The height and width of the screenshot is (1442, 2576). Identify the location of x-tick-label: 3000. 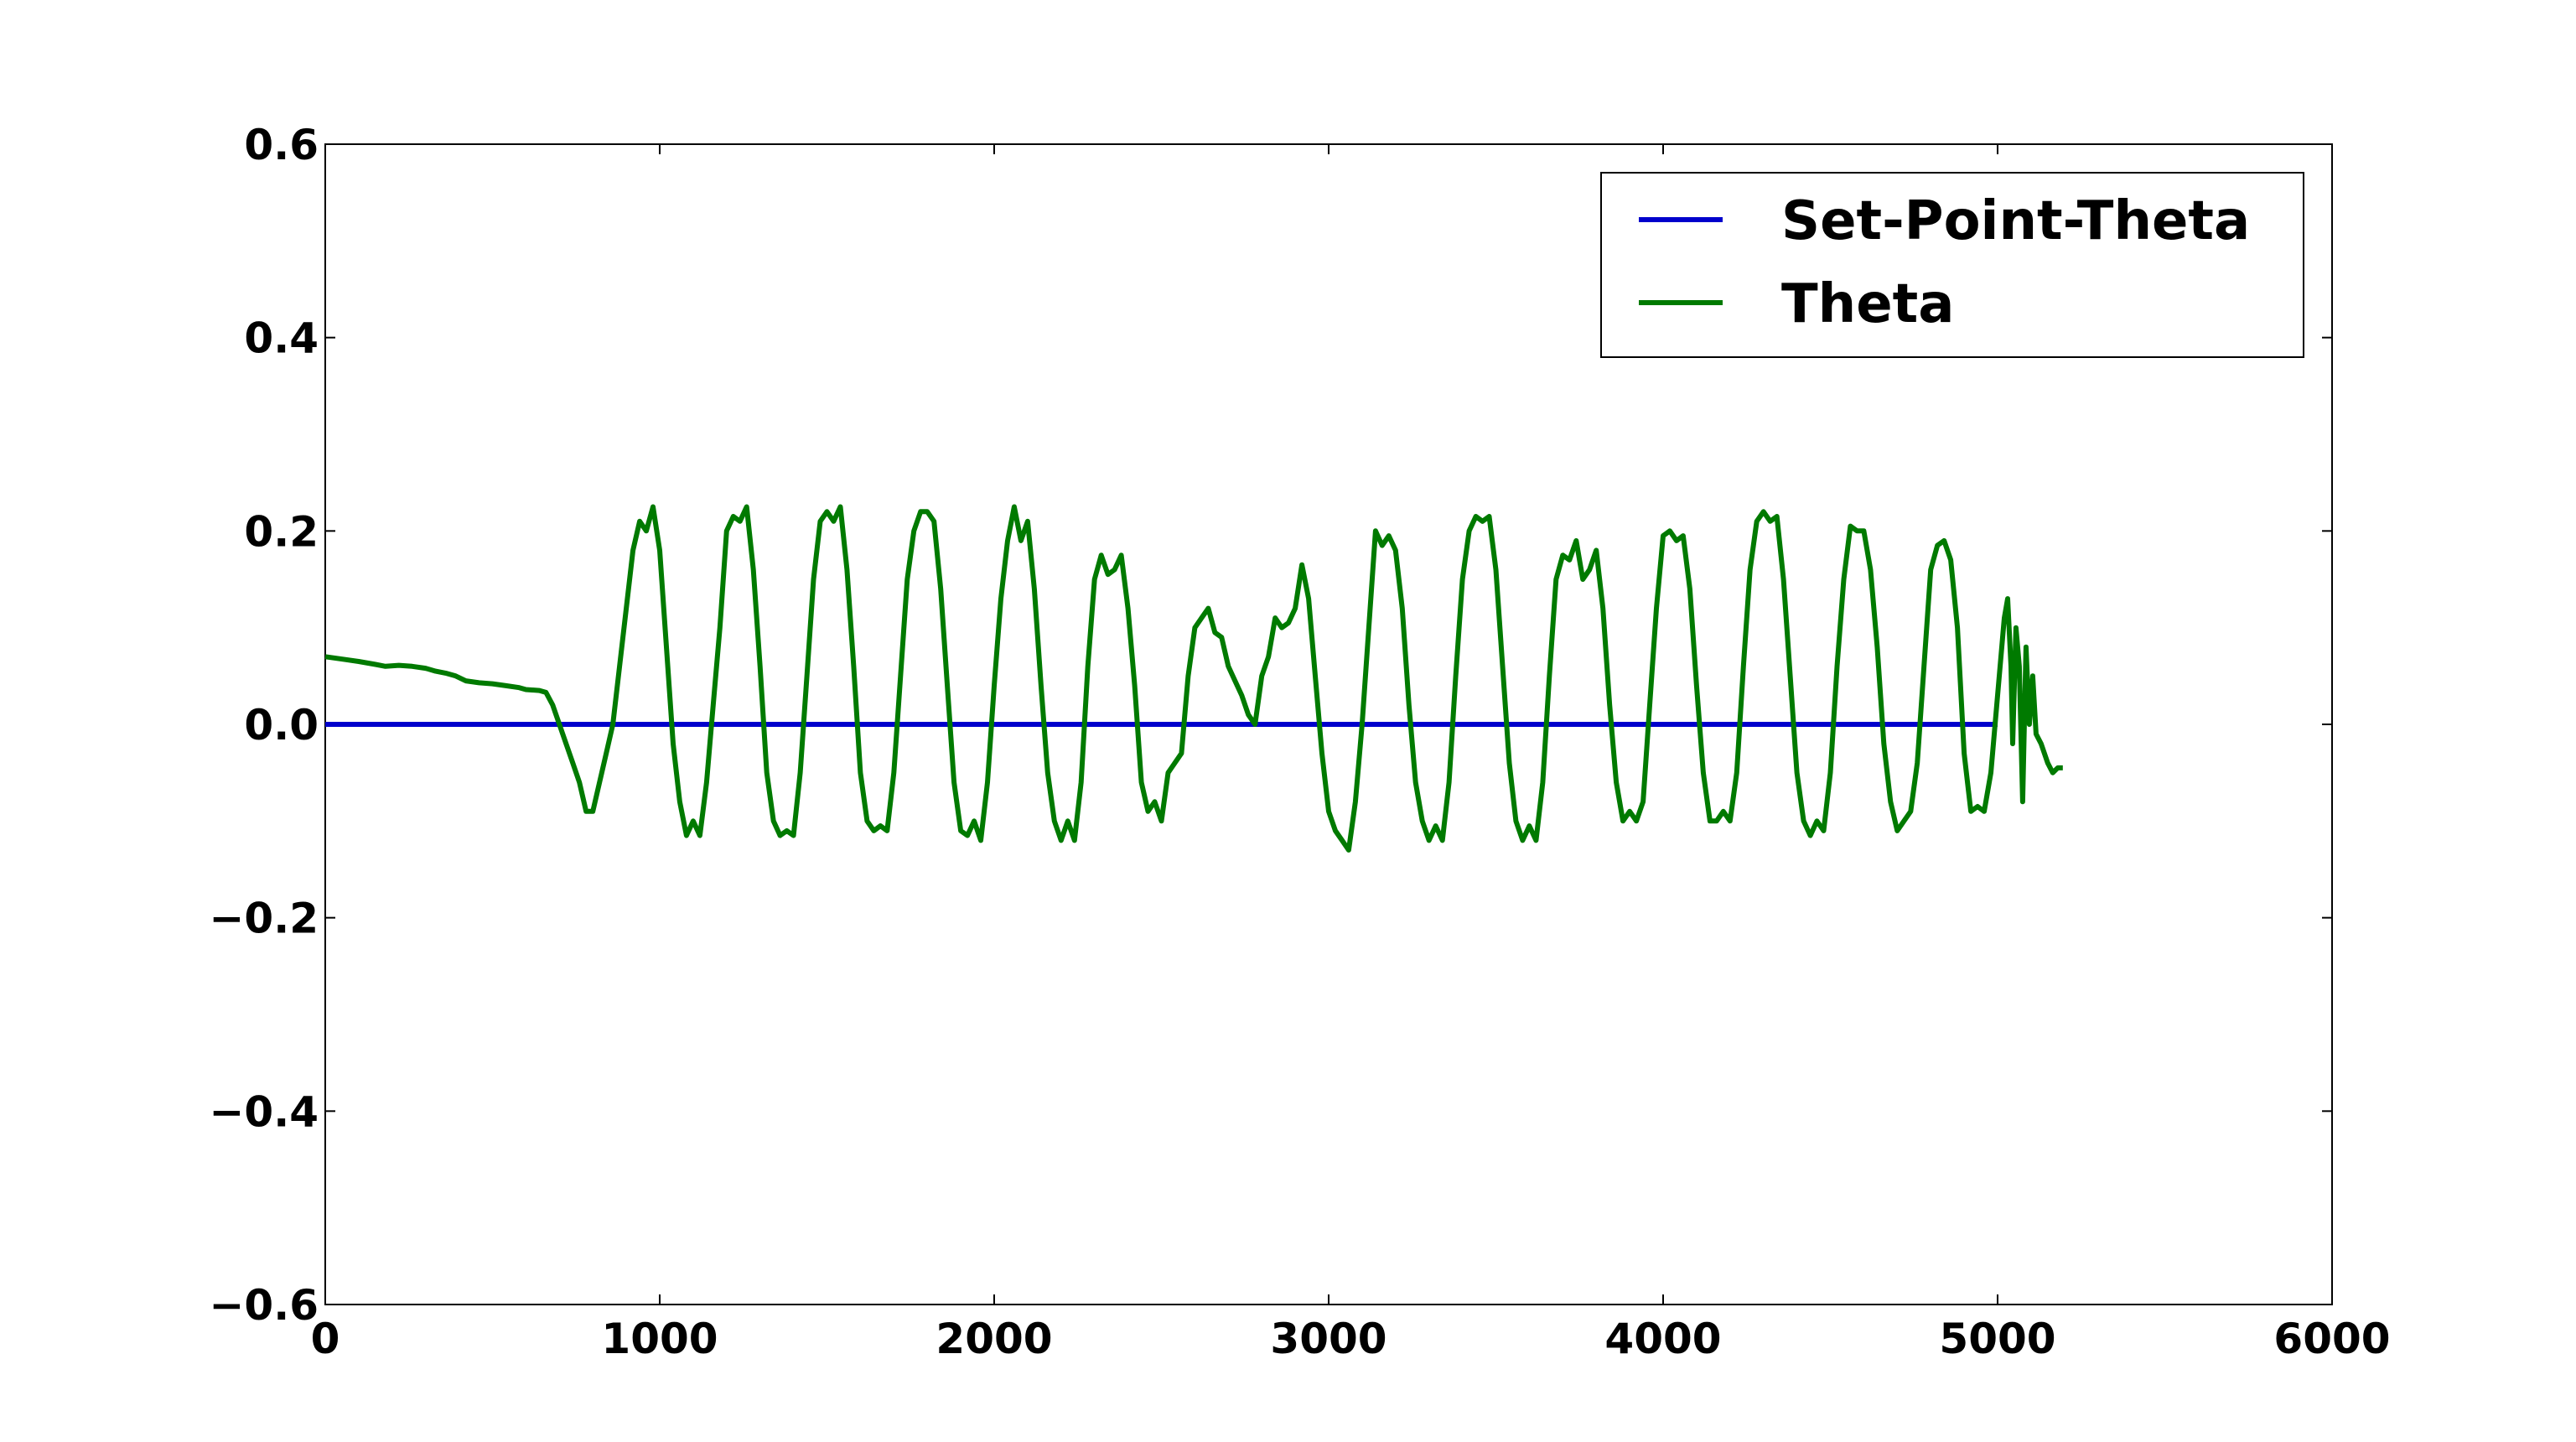
(1328, 1339).